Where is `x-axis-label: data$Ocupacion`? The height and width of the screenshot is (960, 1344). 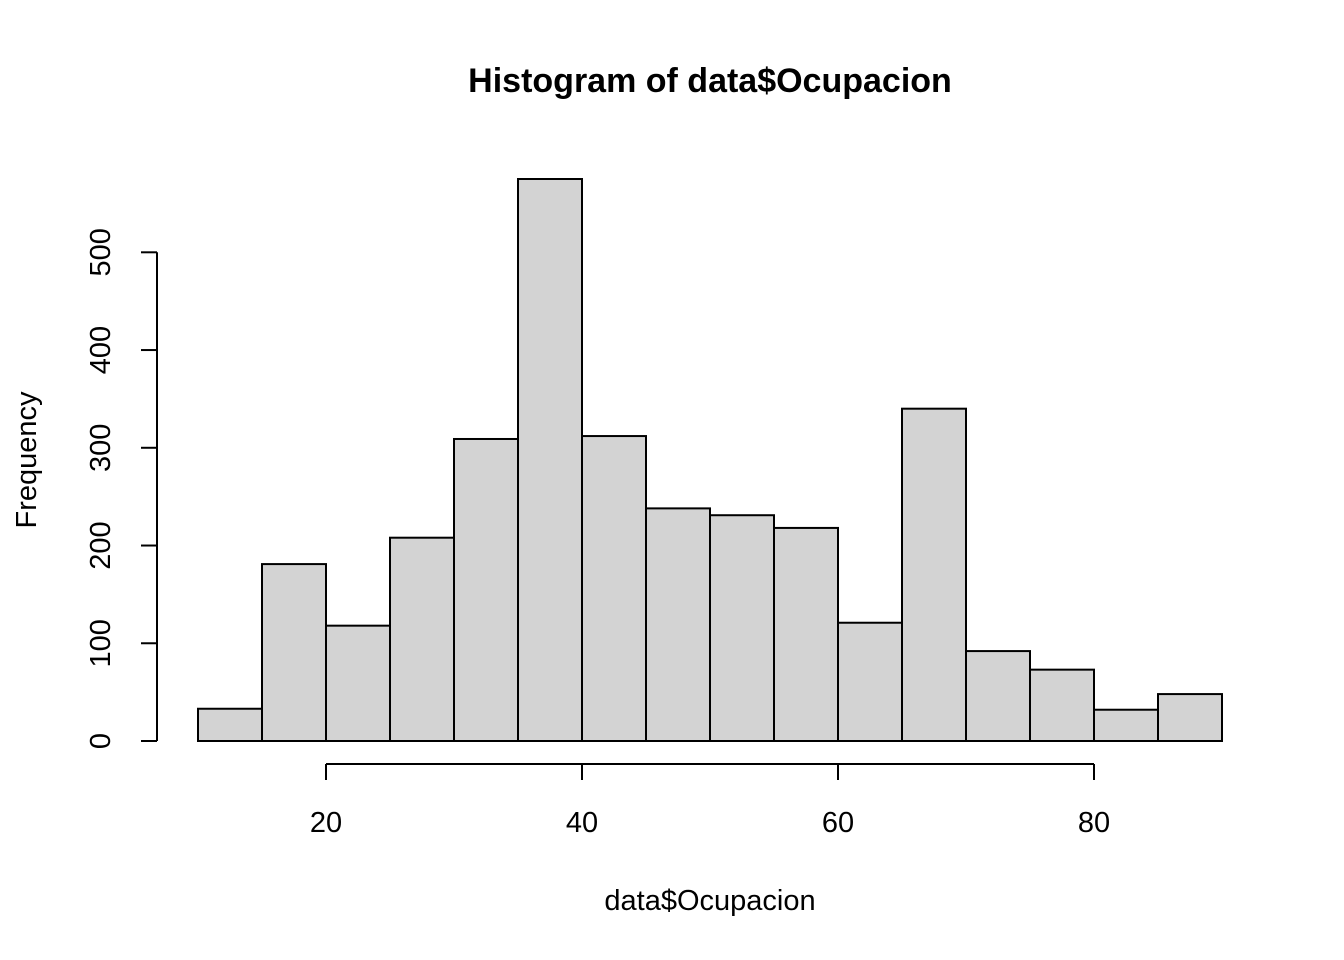 x-axis-label: data$Ocupacion is located at coordinates (709, 901).